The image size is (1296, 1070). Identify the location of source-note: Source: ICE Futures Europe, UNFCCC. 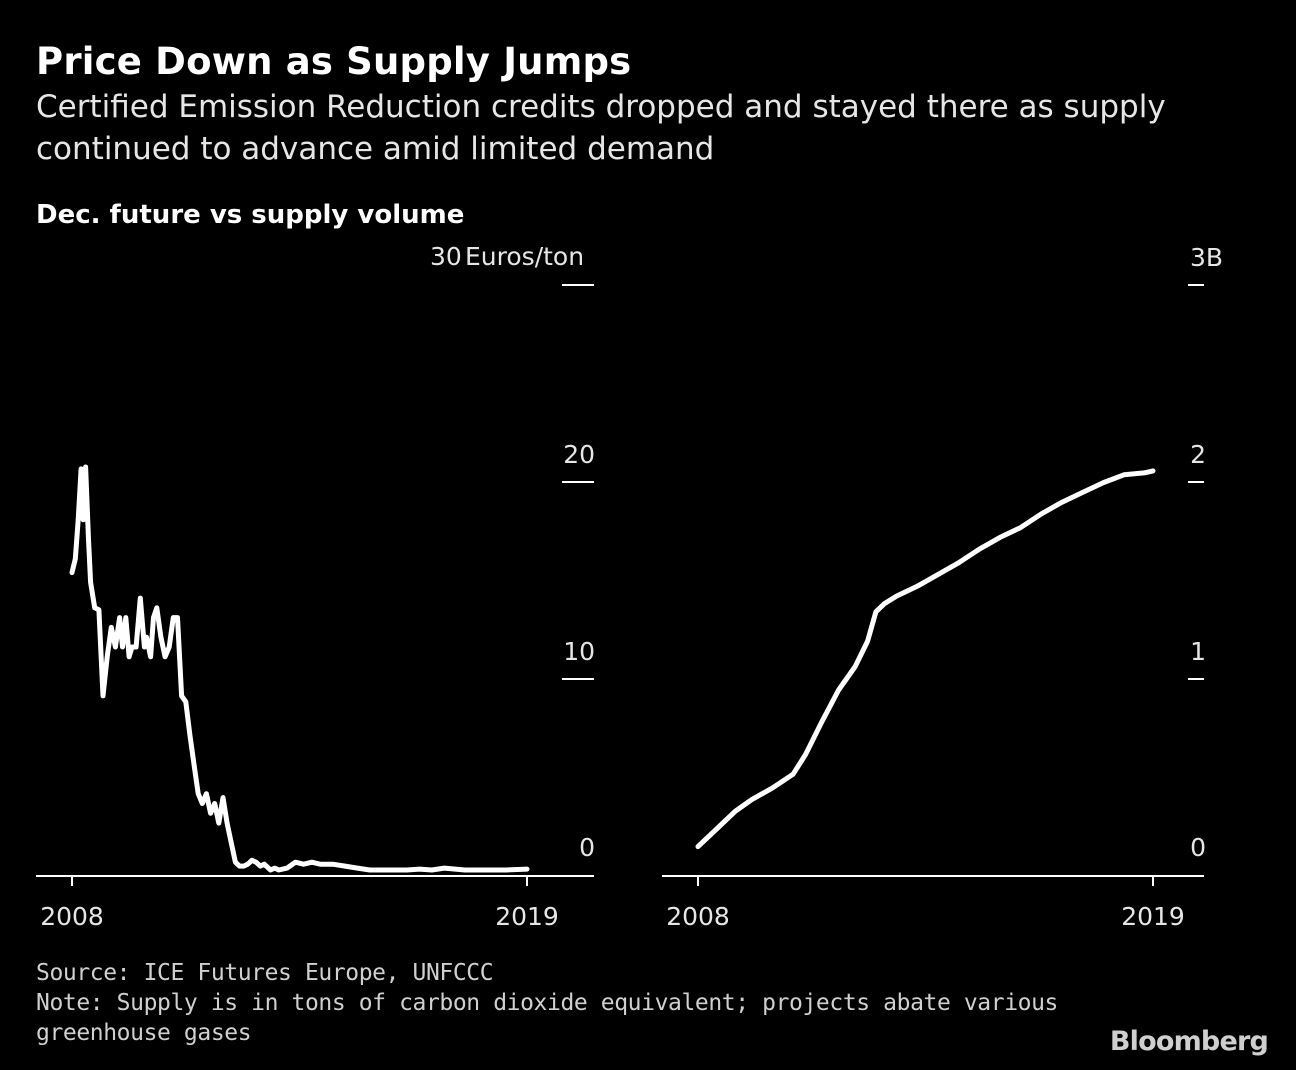
(265, 973).